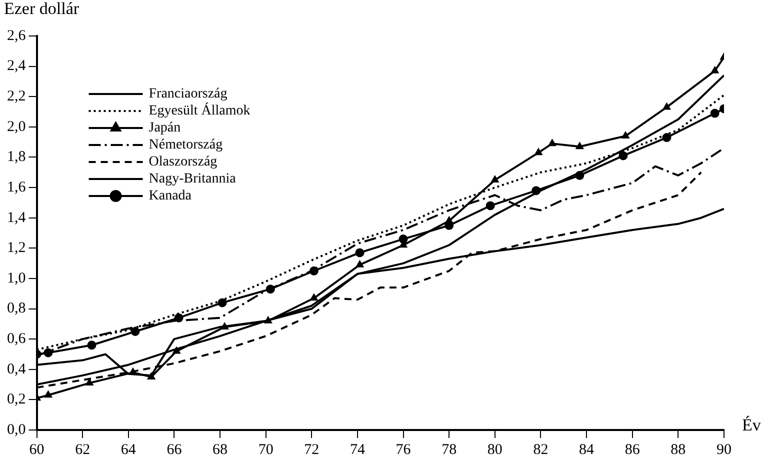  I want to click on y-tick-label: 1,6, so click(16, 187).